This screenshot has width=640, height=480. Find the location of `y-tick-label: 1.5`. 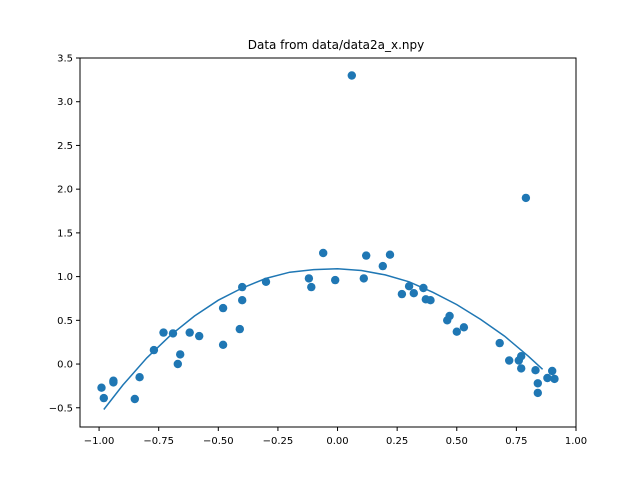

y-tick-label: 1.5 is located at coordinates (65, 233).